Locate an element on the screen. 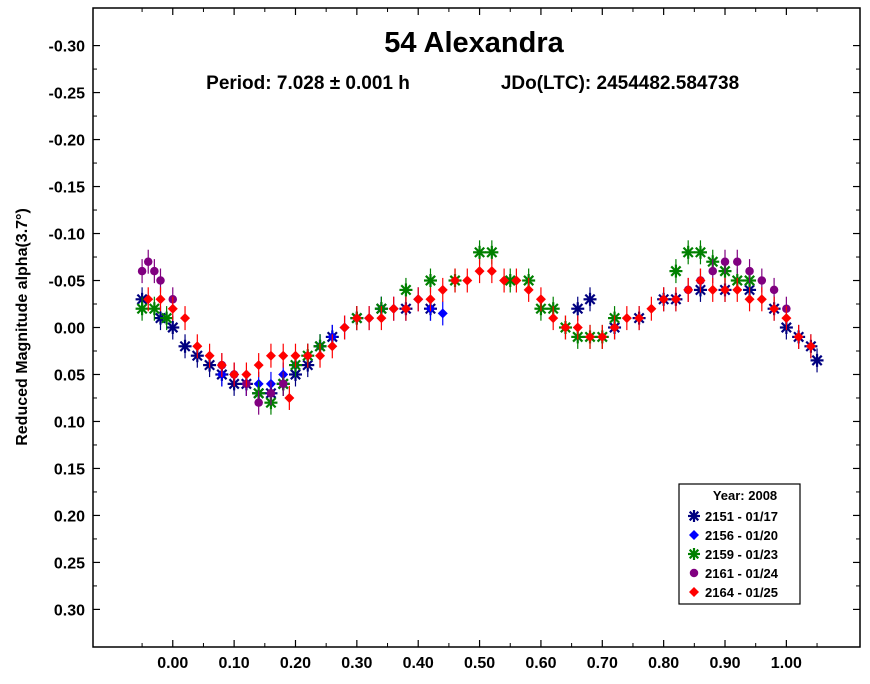 The image size is (870, 684). x-tick-label: 0.50 is located at coordinates (479, 663).